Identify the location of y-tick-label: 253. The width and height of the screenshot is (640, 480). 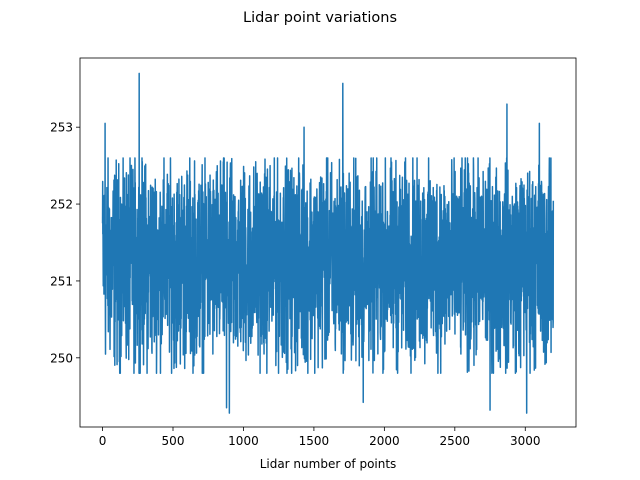
(61, 128).